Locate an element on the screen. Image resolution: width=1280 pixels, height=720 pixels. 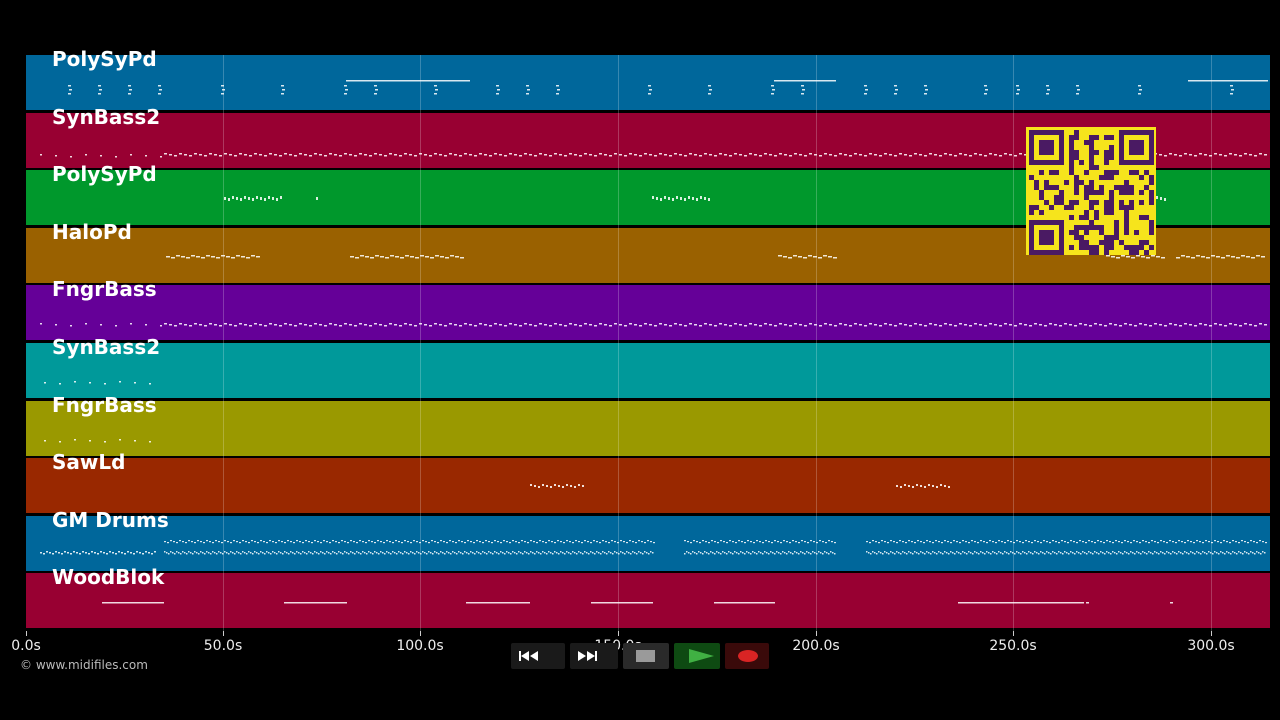
track-lane: WoodBlok is located at coordinates (648, 597).